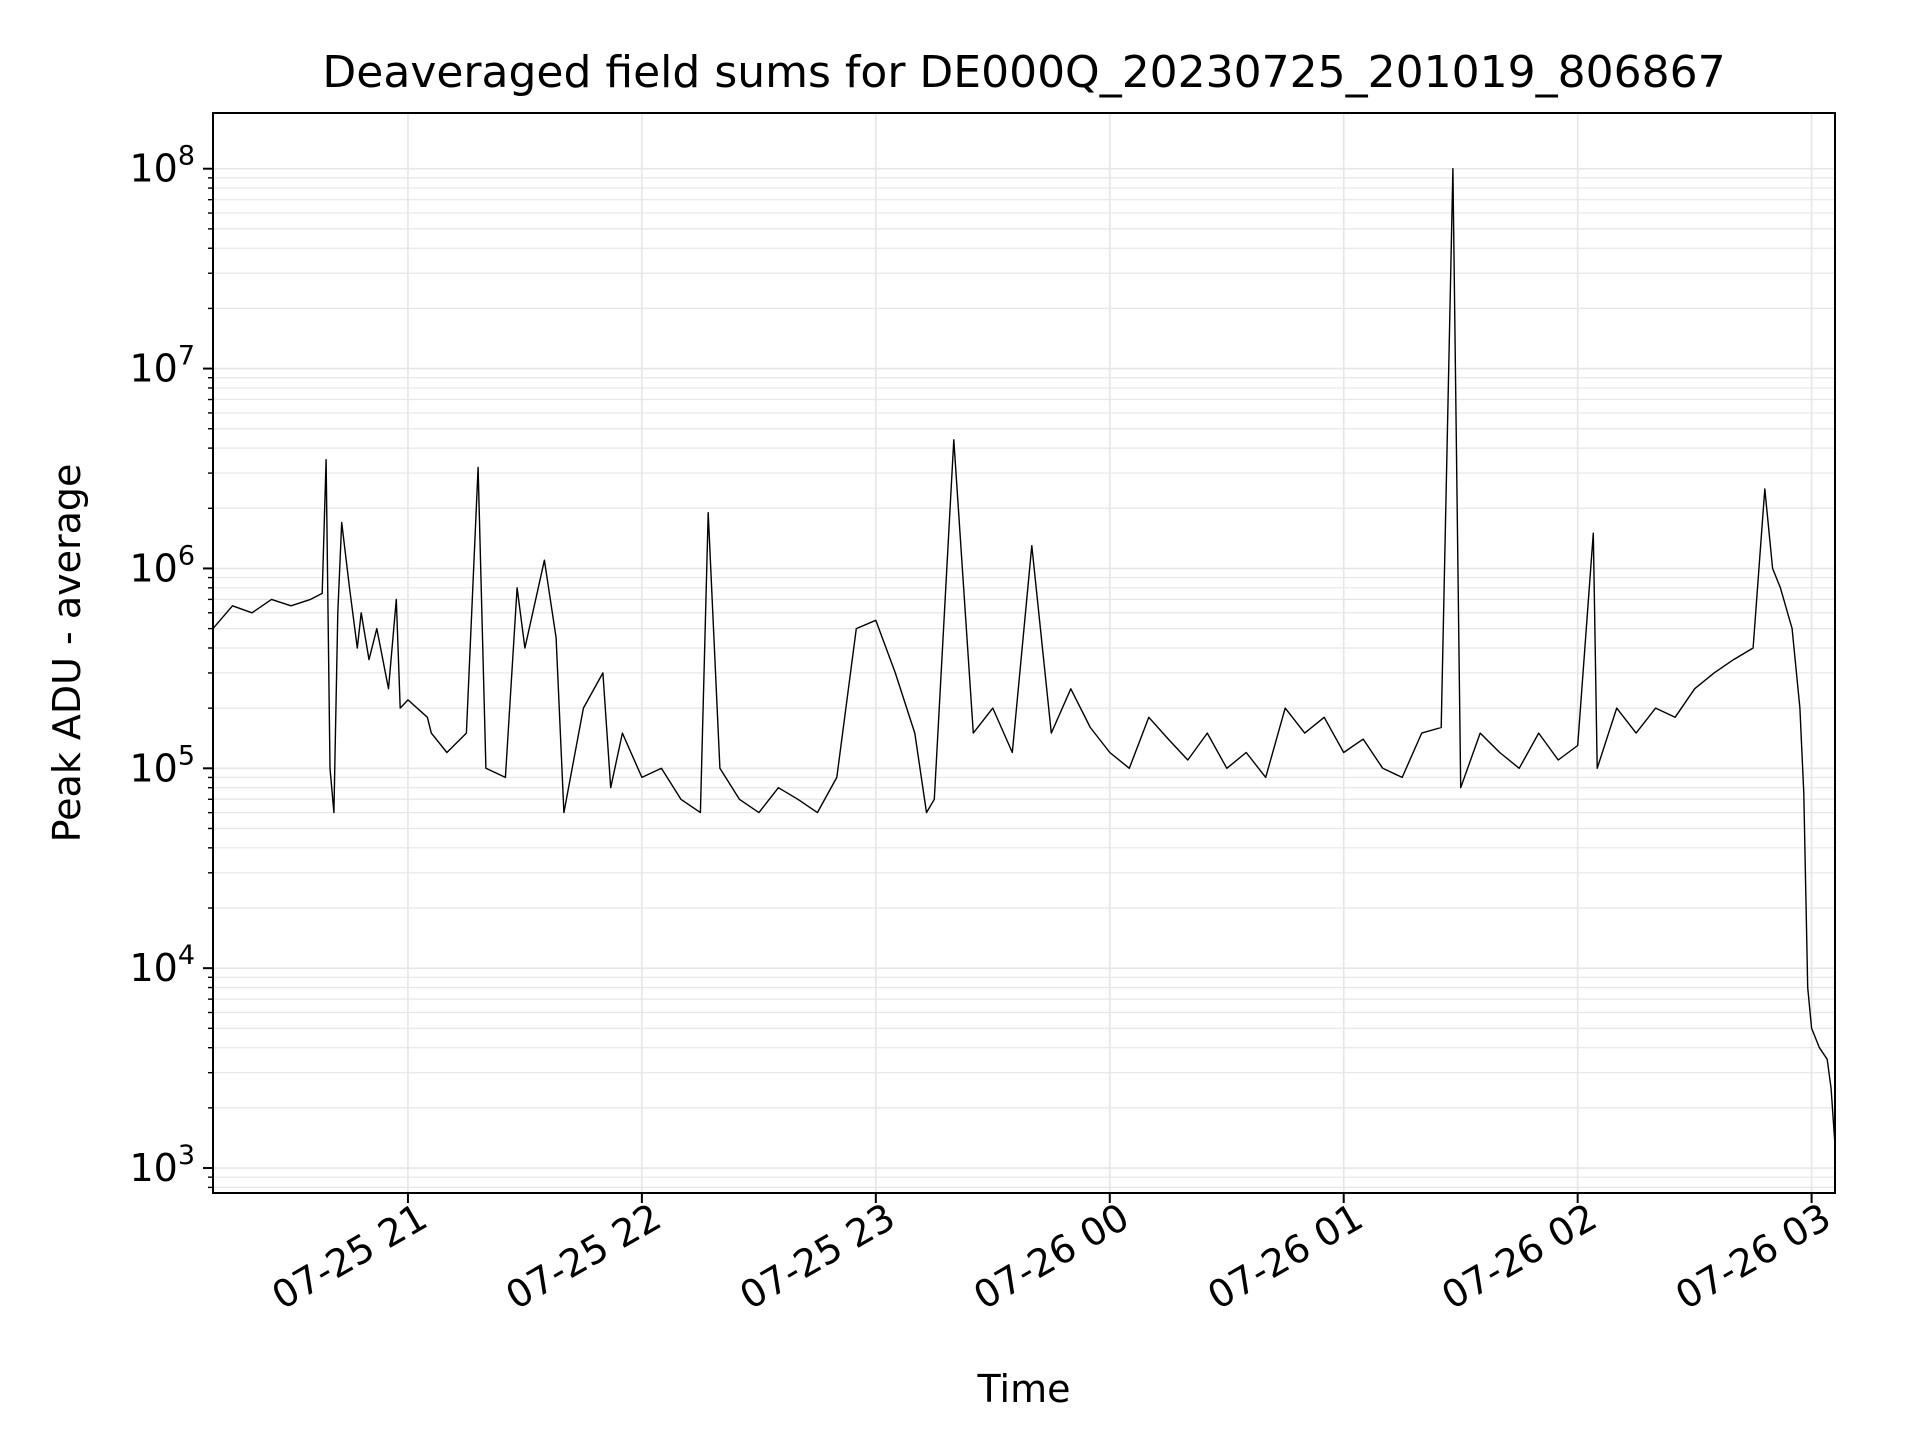 The width and height of the screenshot is (1920, 1445). Describe the element at coordinates (1024, 1389) in the screenshot. I see `x-axis-label: Time` at that location.